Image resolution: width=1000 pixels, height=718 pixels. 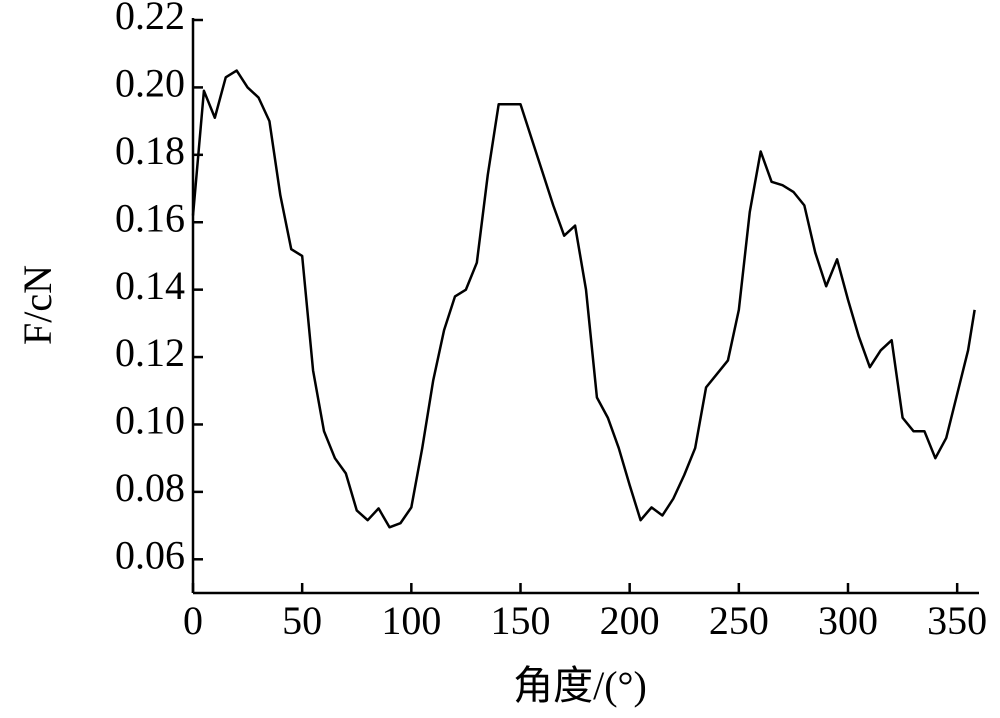 I want to click on x-tick-label: 200, so click(x=630, y=620).